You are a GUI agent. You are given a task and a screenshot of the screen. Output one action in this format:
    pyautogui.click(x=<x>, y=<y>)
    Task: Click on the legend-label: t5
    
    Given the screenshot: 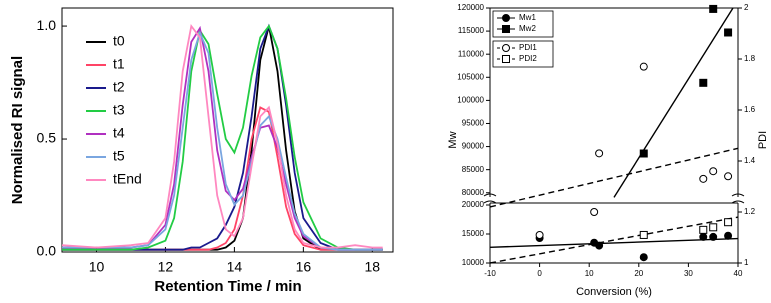 What is the action you would take?
    pyautogui.click(x=119, y=156)
    